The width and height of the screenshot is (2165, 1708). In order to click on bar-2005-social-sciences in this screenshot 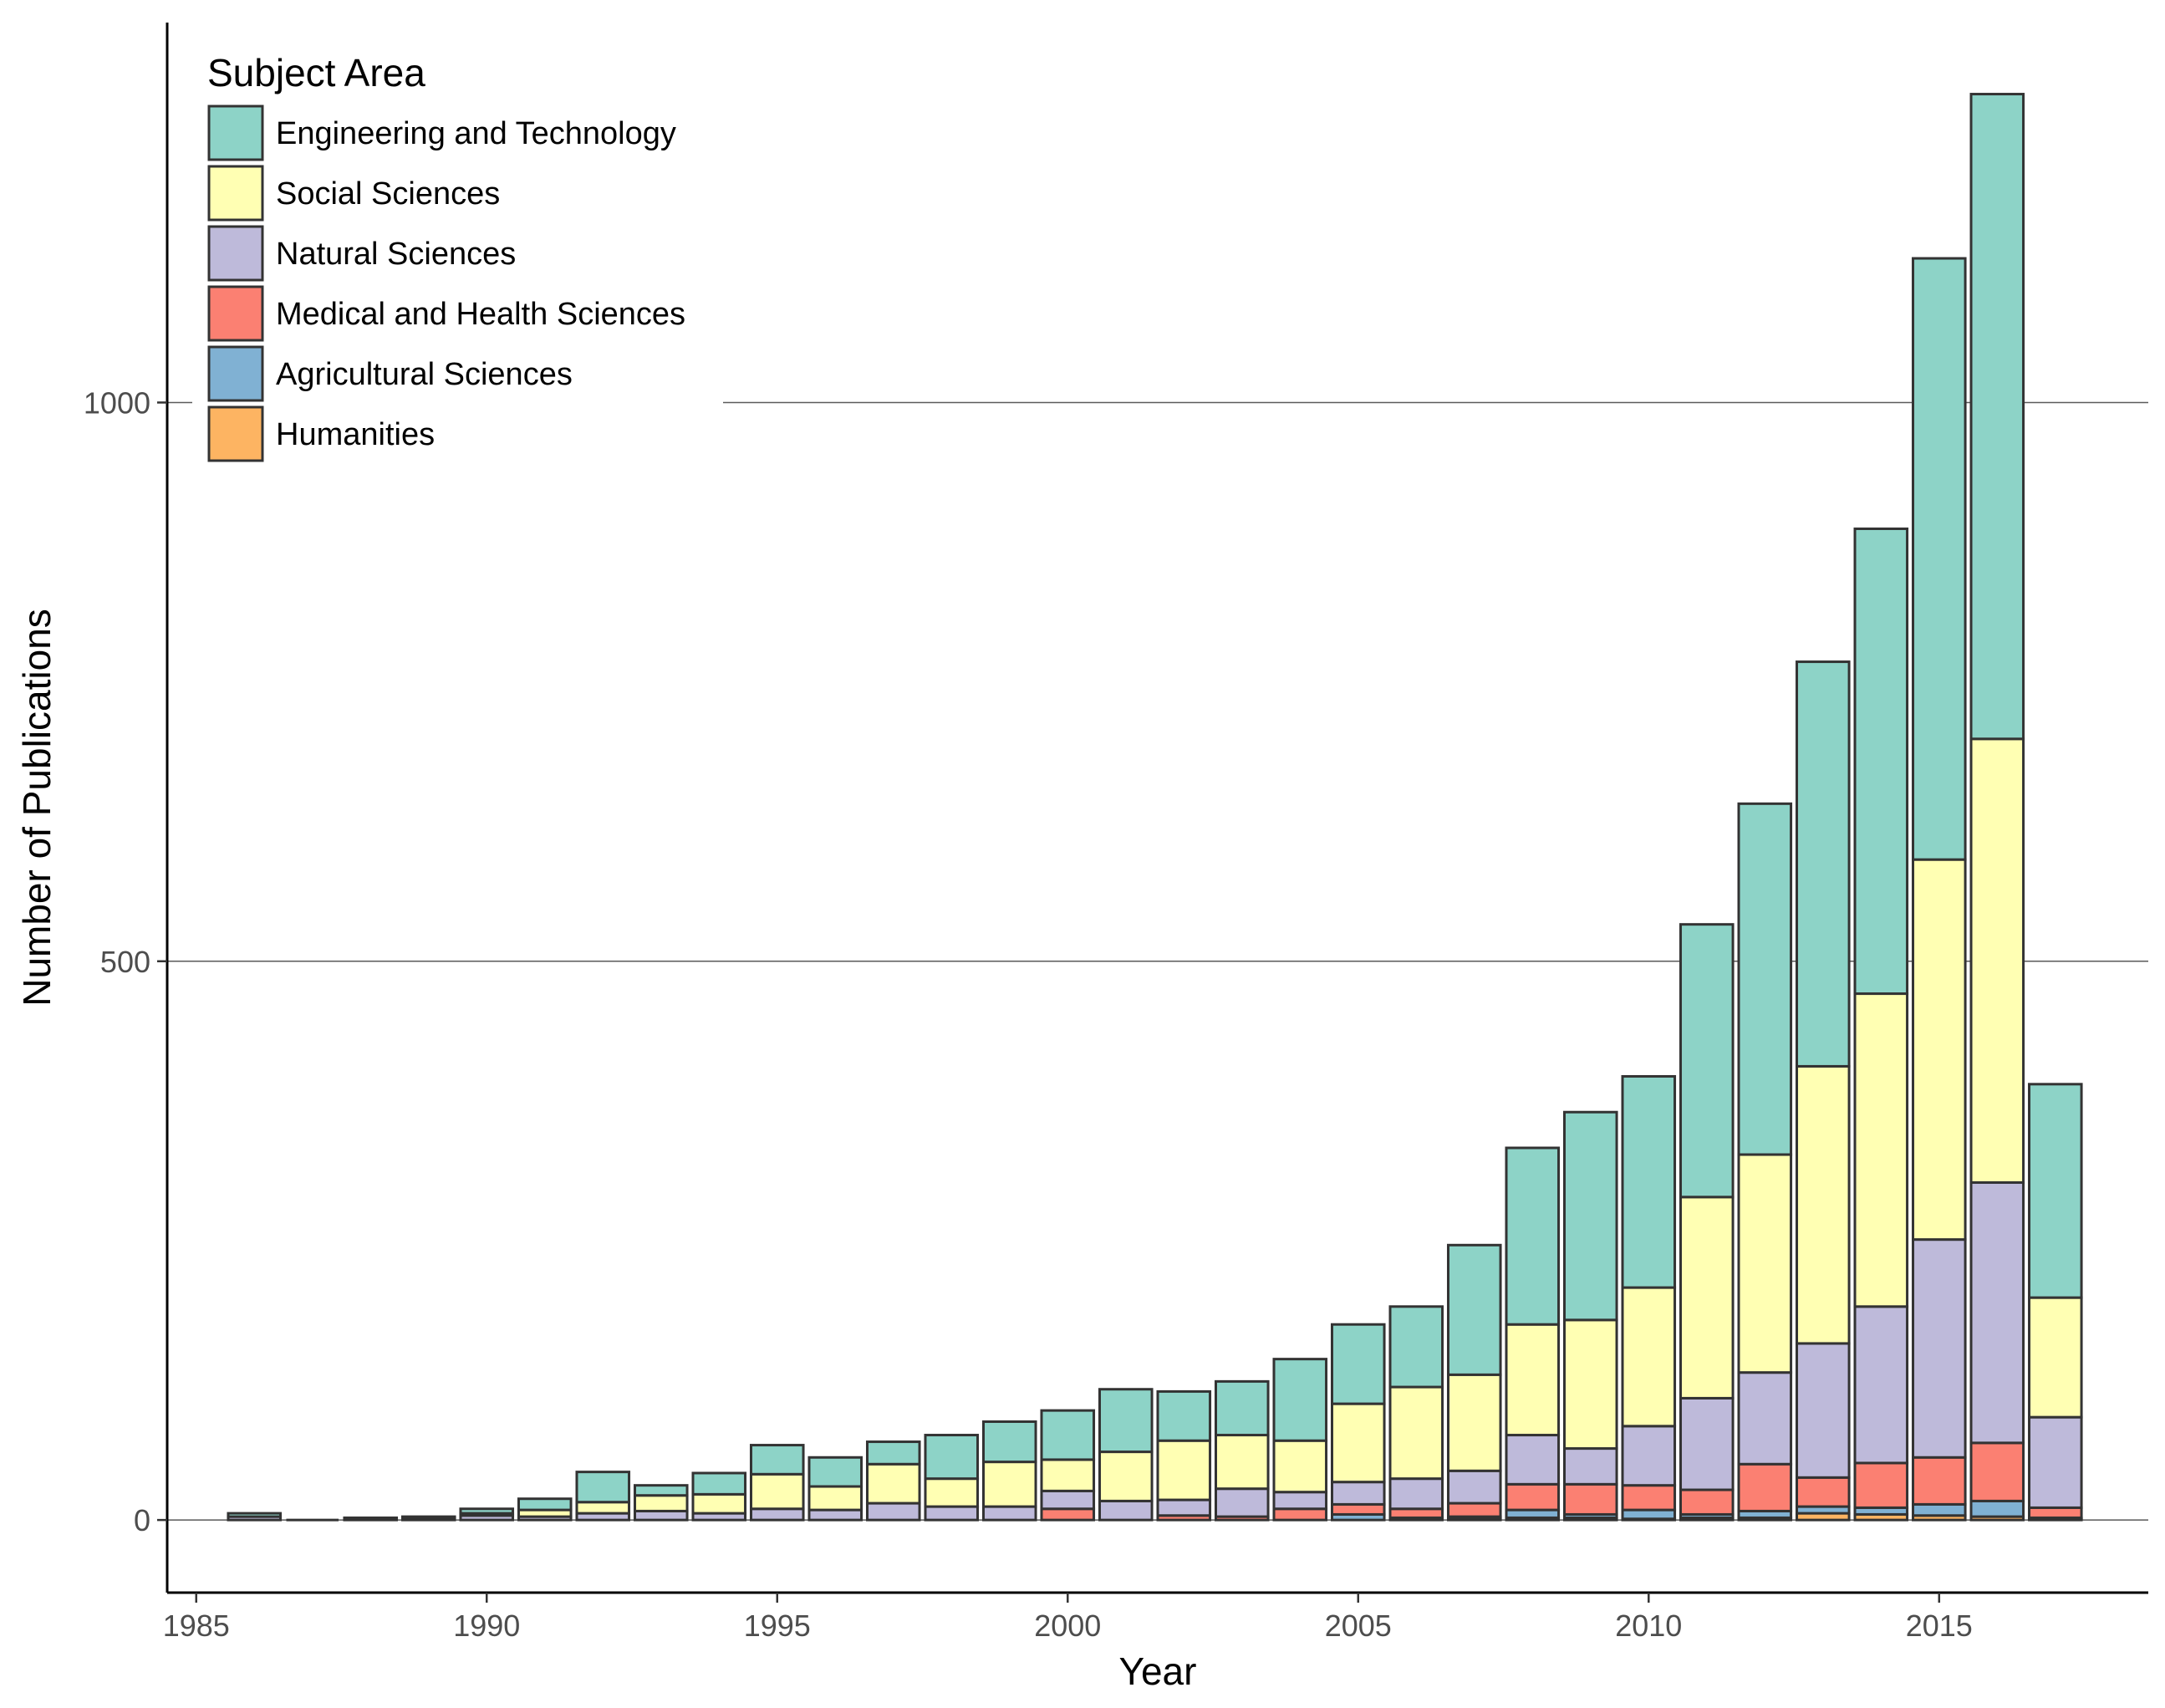, I will do `click(1358, 1443)`.